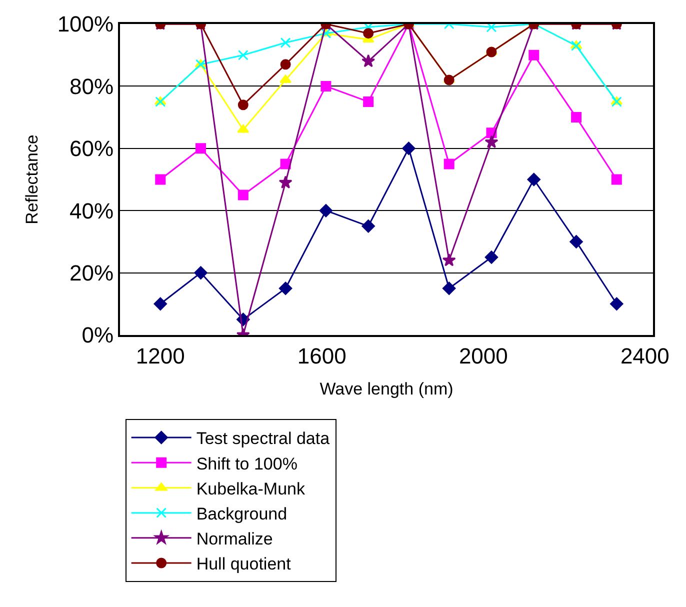 Image resolution: width=686 pixels, height=607 pixels. Describe the element at coordinates (92, 149) in the screenshot. I see `y-tick-label: 60%` at that location.